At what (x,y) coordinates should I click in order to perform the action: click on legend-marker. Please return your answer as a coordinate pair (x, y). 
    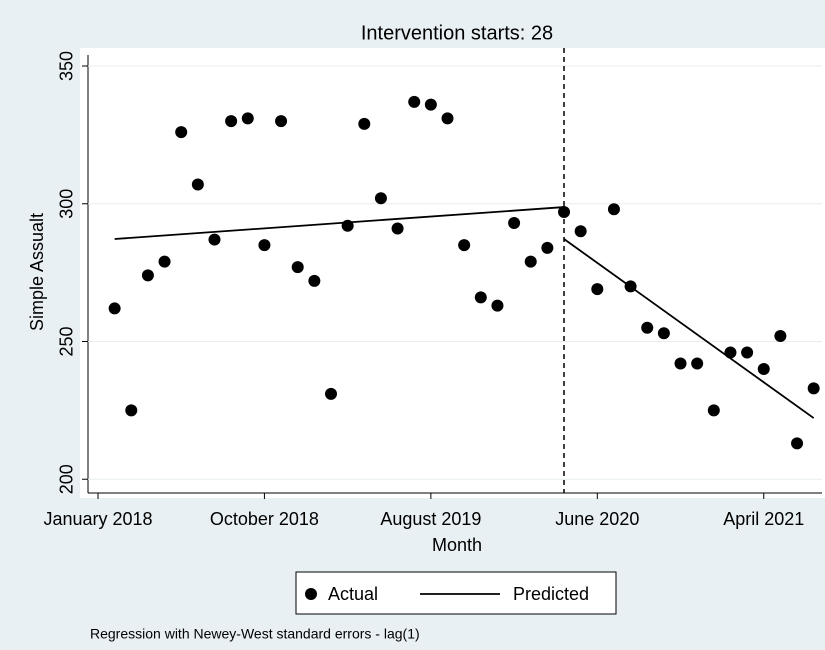
    Looking at the image, I should click on (311, 594).